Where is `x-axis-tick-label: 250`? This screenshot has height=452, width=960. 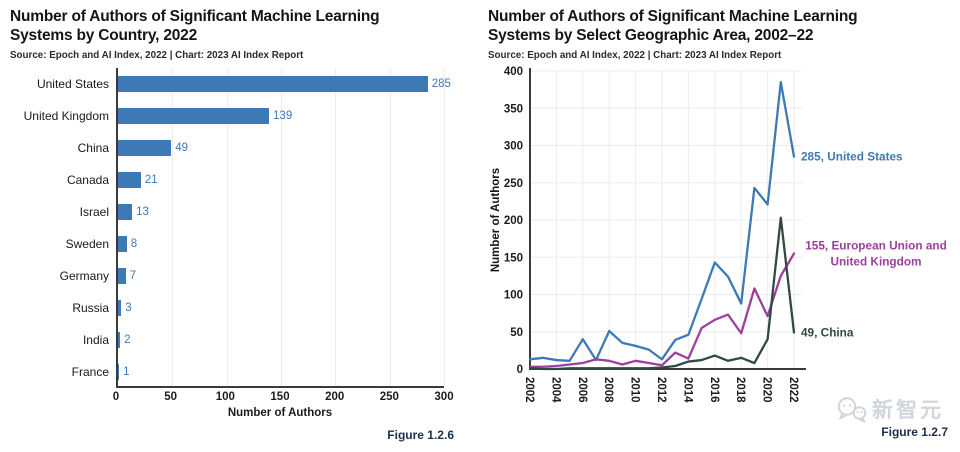 x-axis-tick-label: 250 is located at coordinates (389, 396).